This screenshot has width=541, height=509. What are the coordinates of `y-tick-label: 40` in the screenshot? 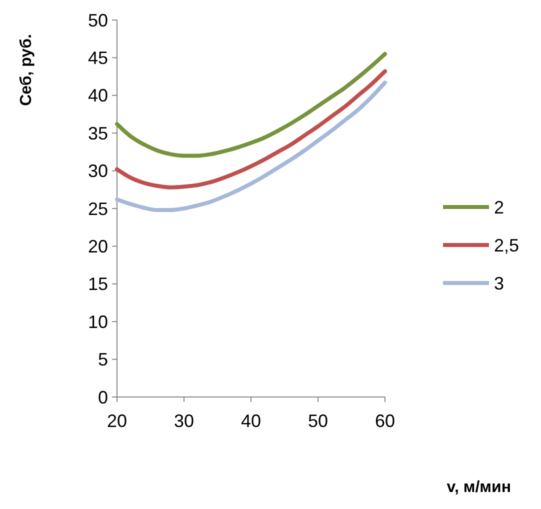 It's located at (98, 96).